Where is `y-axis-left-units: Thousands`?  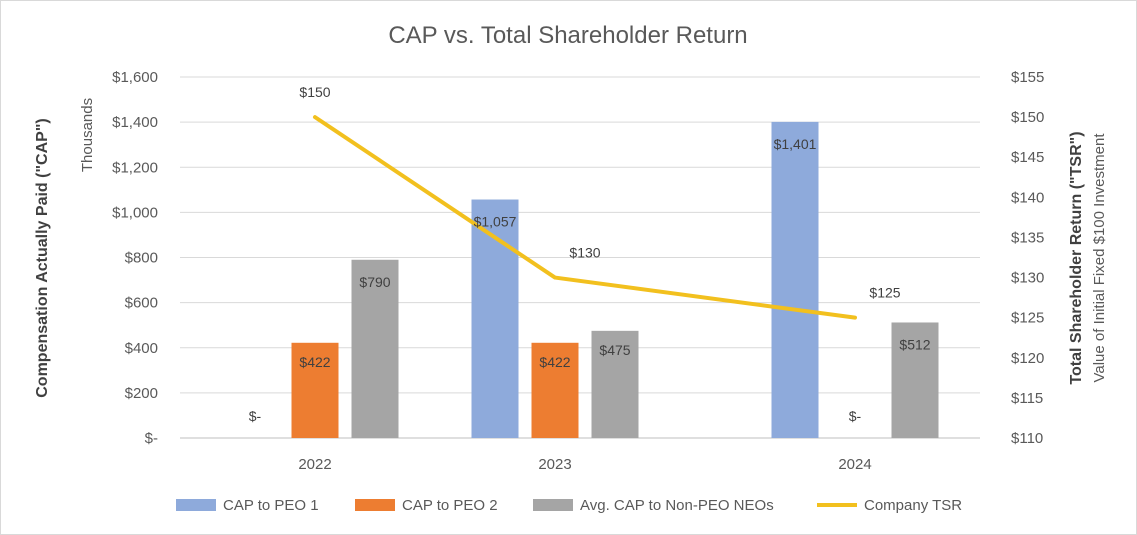 y-axis-left-units: Thousands is located at coordinates (87, 135).